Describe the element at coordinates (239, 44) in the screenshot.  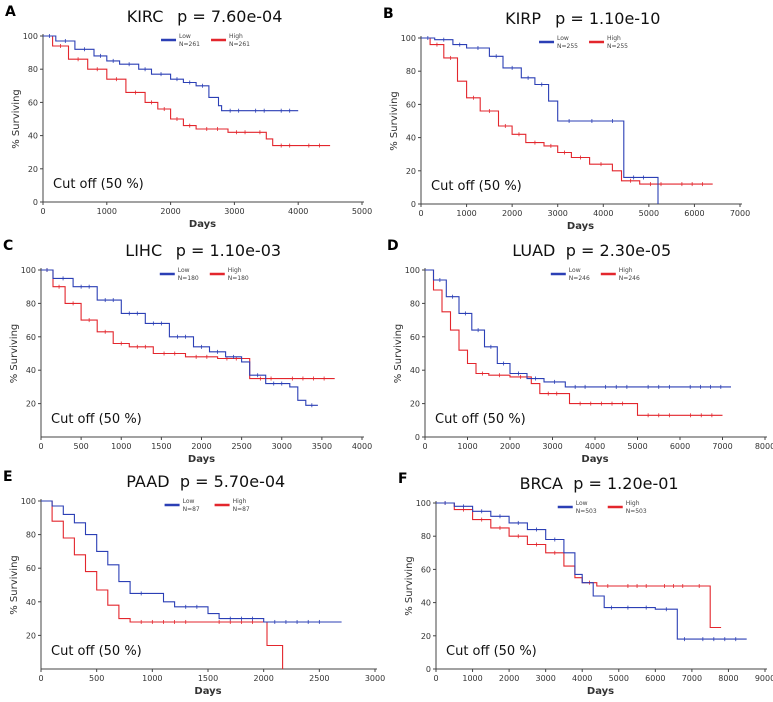
I see `legend-n-high: N=261` at that location.